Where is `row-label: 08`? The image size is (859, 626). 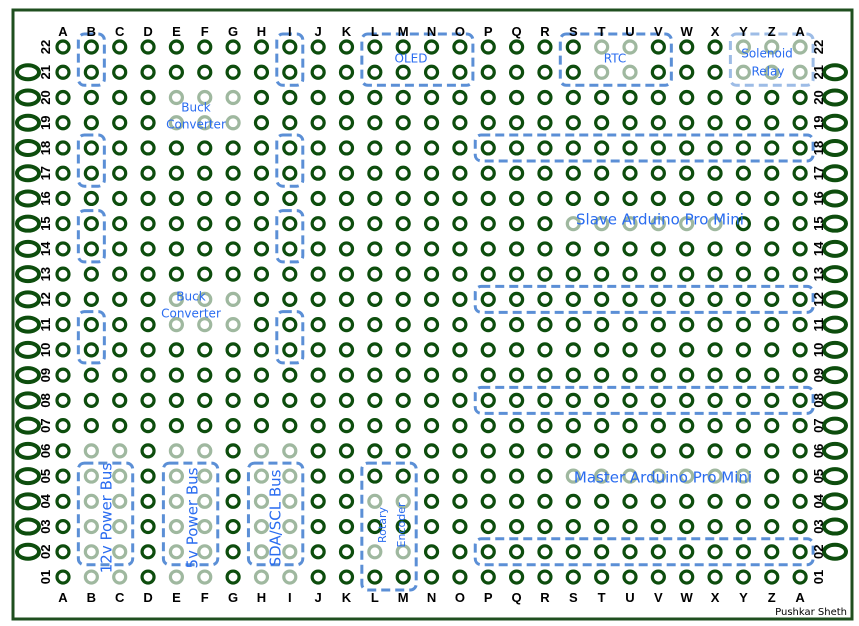
row-label: 08 is located at coordinates (45, 400).